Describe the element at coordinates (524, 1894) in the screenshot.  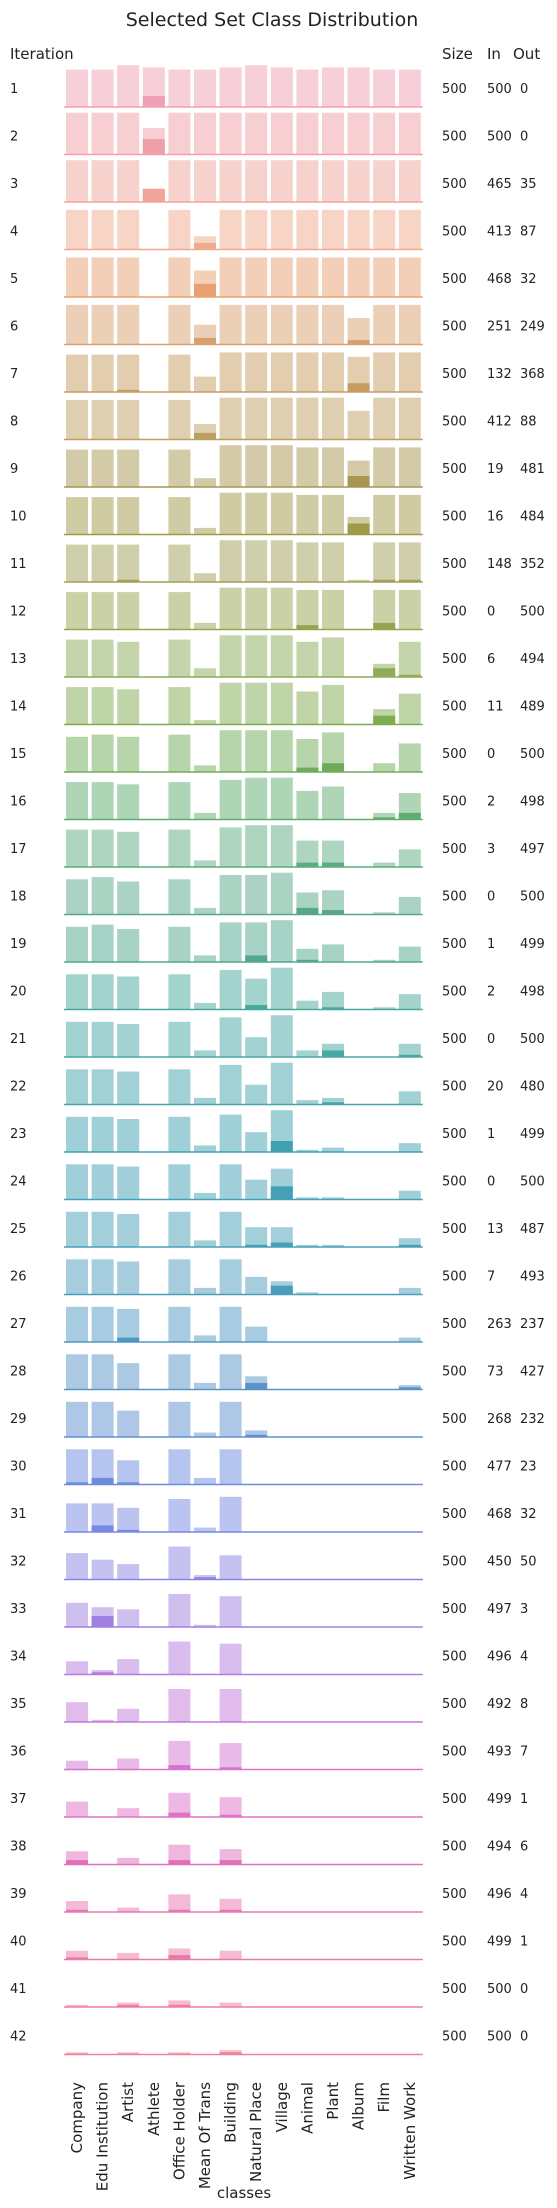
I see `out-value: 4` at that location.